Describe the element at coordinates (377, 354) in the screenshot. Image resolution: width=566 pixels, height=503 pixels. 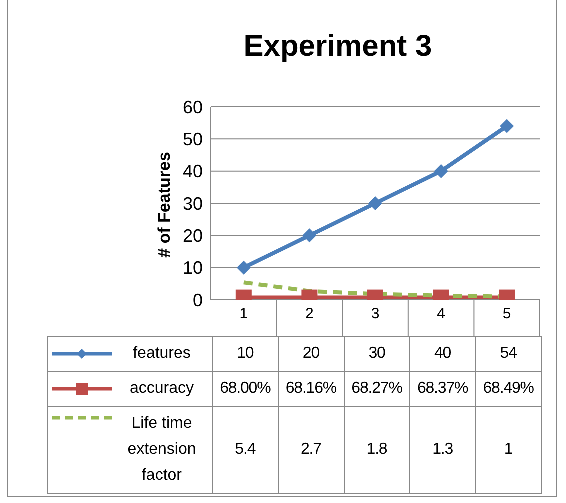
I see `data-label: 30` at that location.